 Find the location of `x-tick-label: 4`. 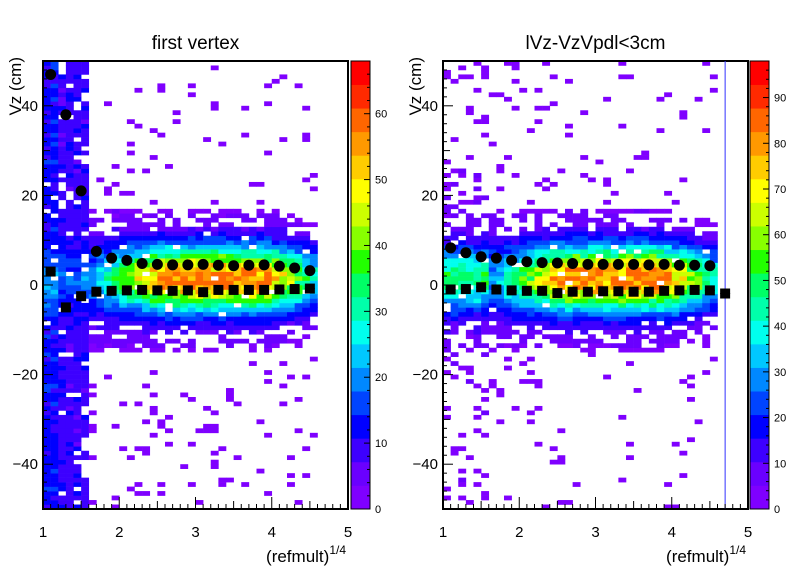

x-tick-label: 4 is located at coordinates (272, 532).